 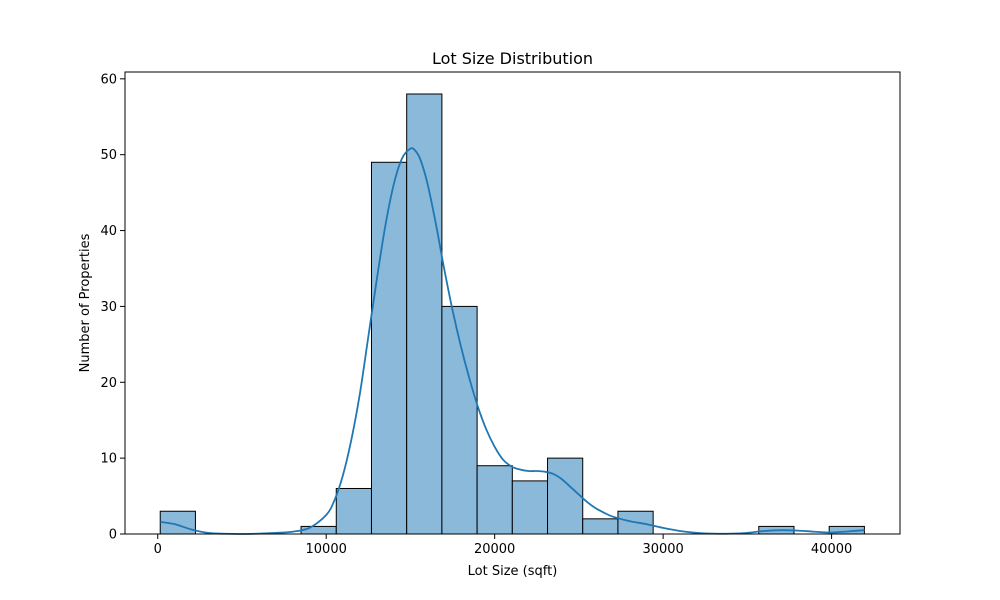 I want to click on y-tick-label: 30, so click(x=108, y=307).